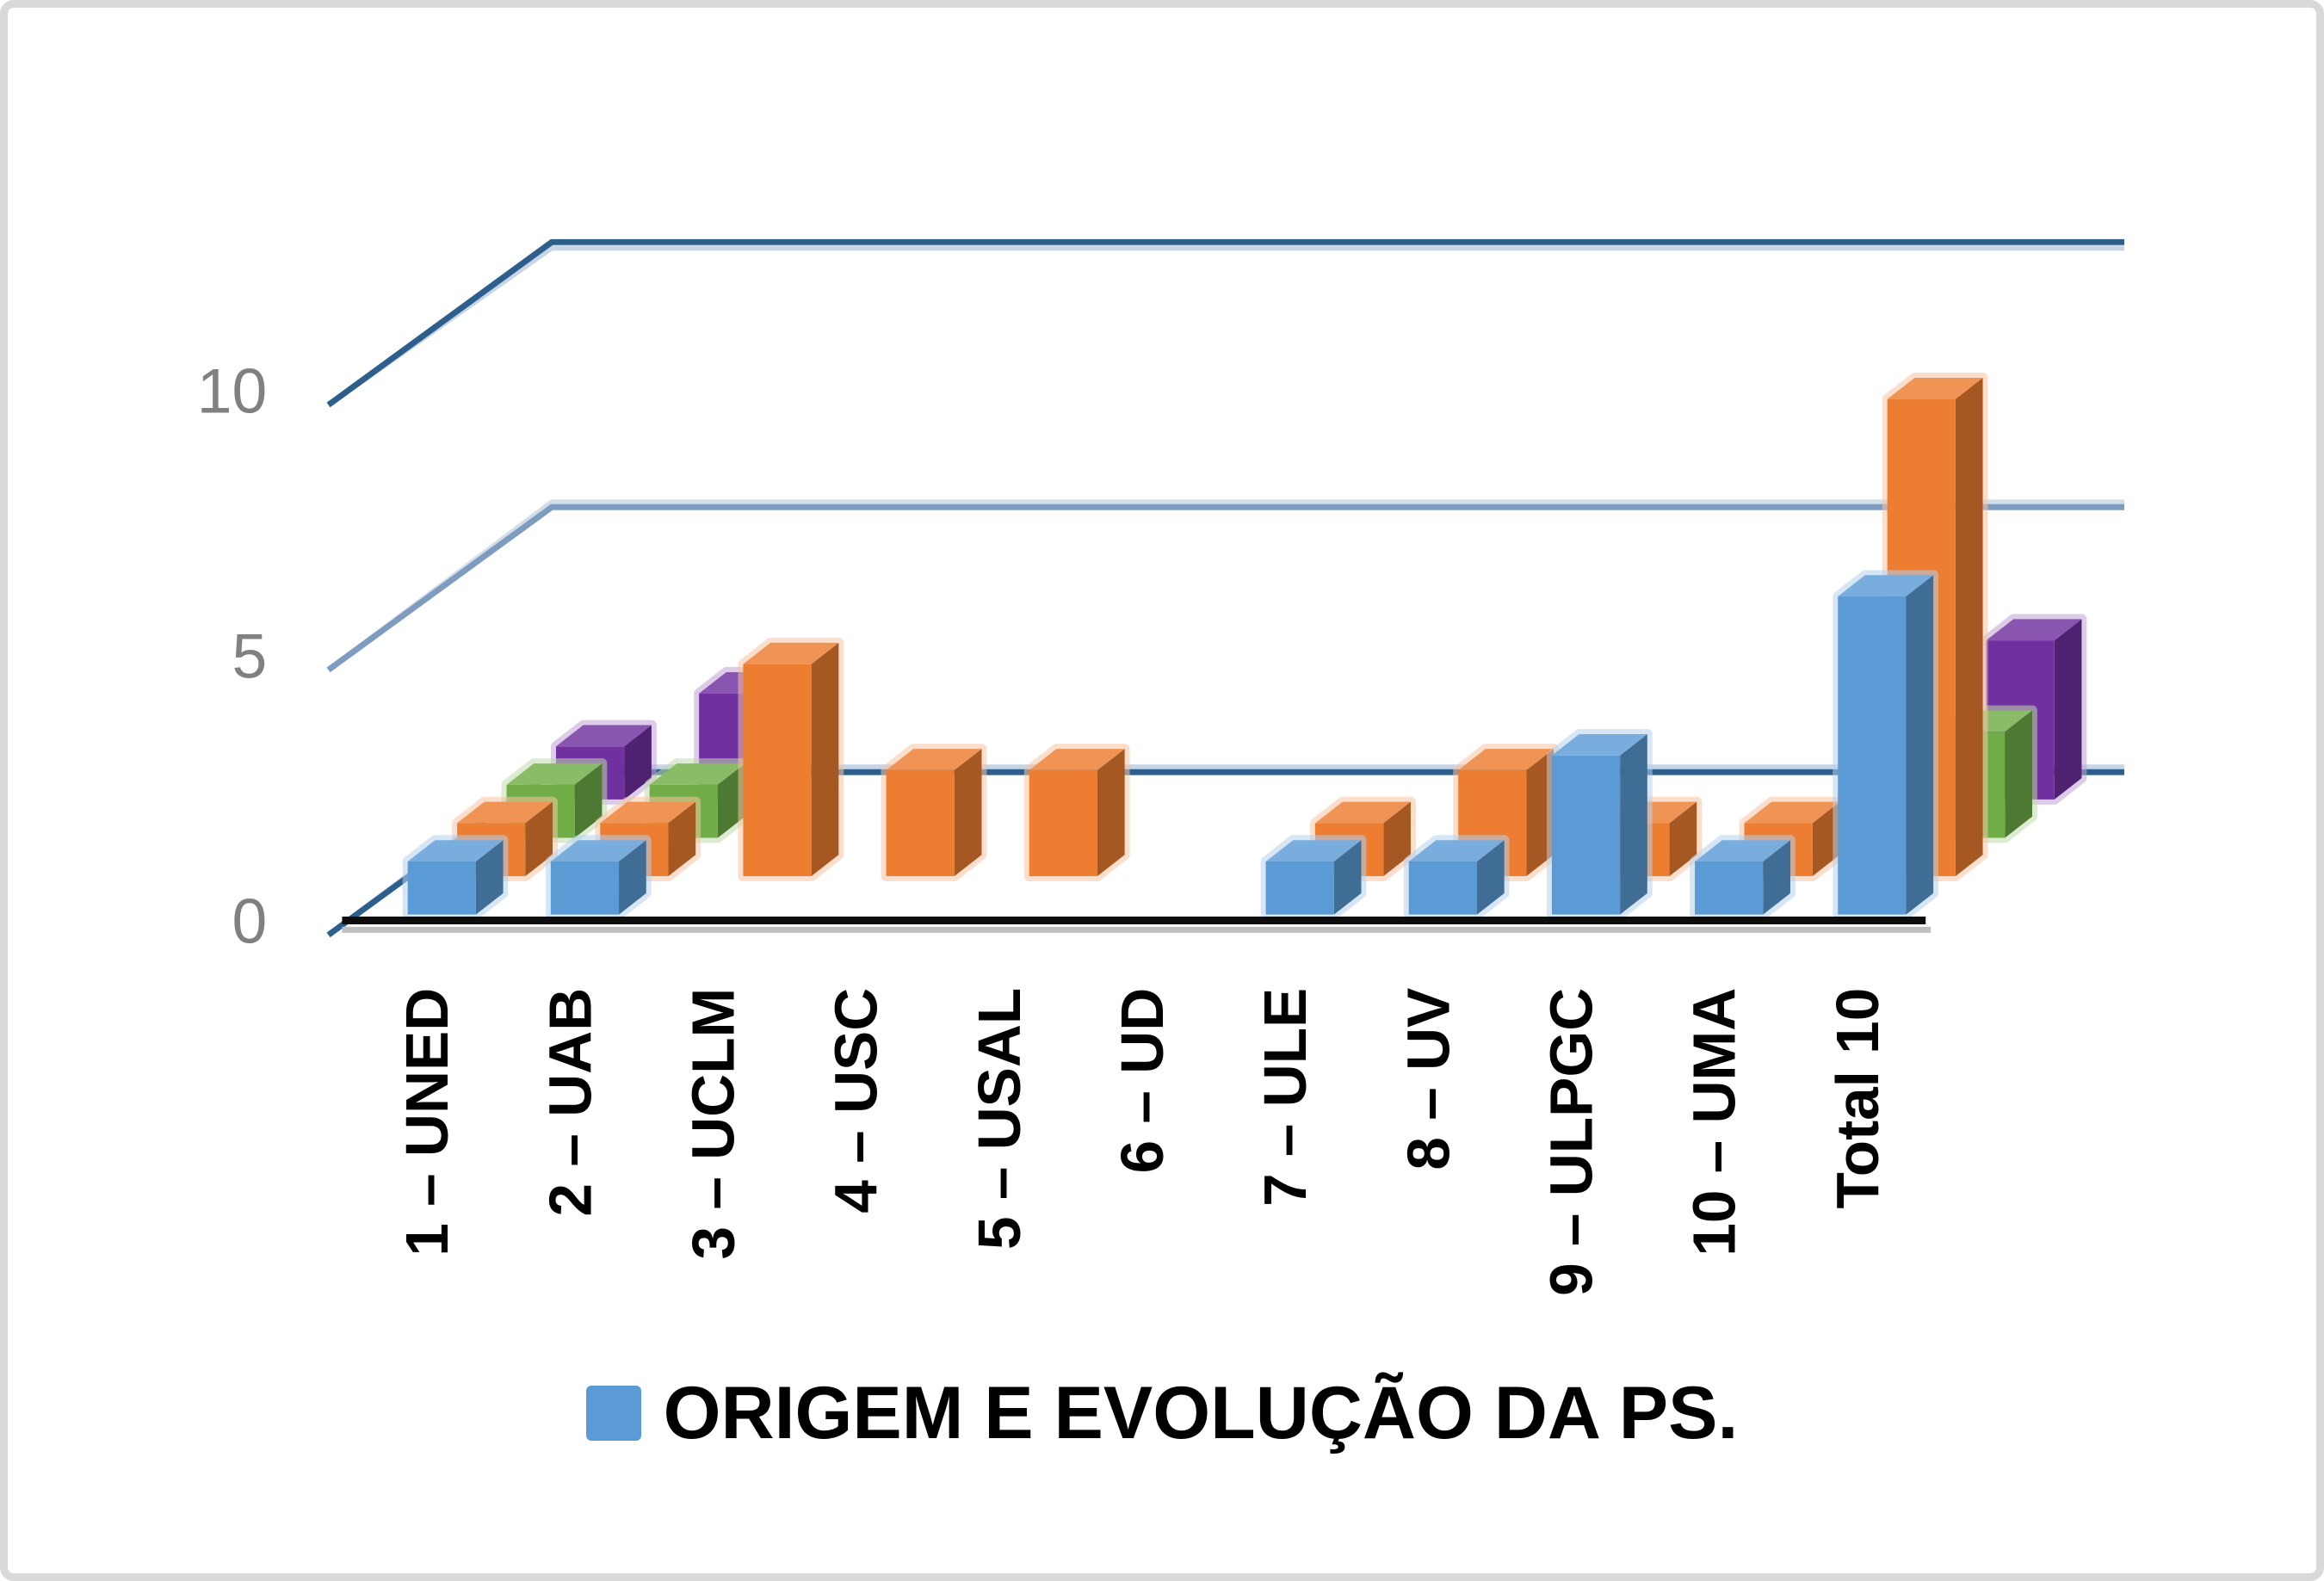  I want to click on bar-side-s0-c10, so click(1920, 745).